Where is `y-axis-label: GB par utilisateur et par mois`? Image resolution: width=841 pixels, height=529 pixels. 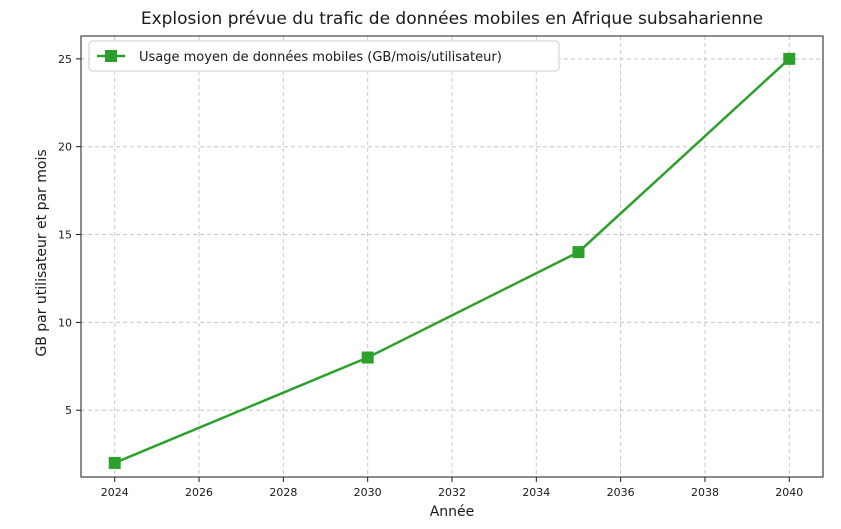
y-axis-label: GB par utilisateur et par mois is located at coordinates (42, 252).